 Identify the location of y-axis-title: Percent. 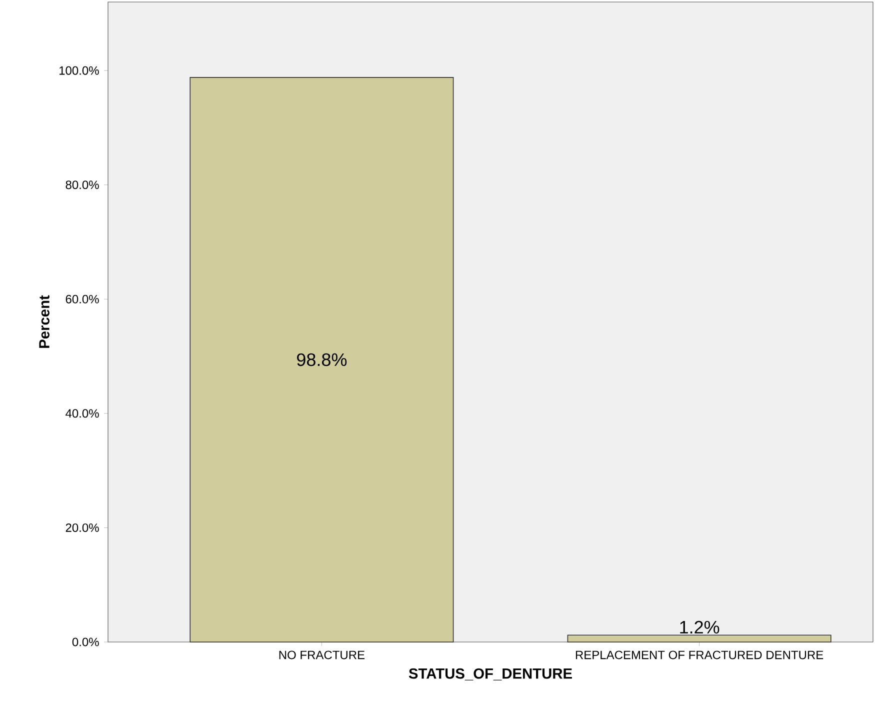
(44, 321).